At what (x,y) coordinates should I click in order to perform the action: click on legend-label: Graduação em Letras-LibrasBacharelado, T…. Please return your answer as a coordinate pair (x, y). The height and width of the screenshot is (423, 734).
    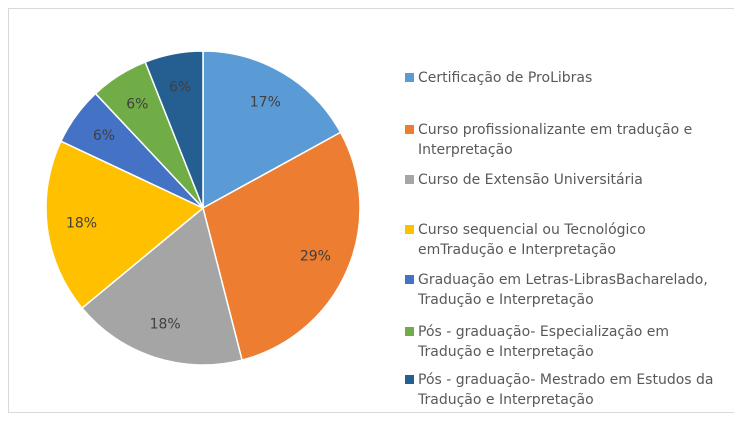
    Looking at the image, I should click on (563, 290).